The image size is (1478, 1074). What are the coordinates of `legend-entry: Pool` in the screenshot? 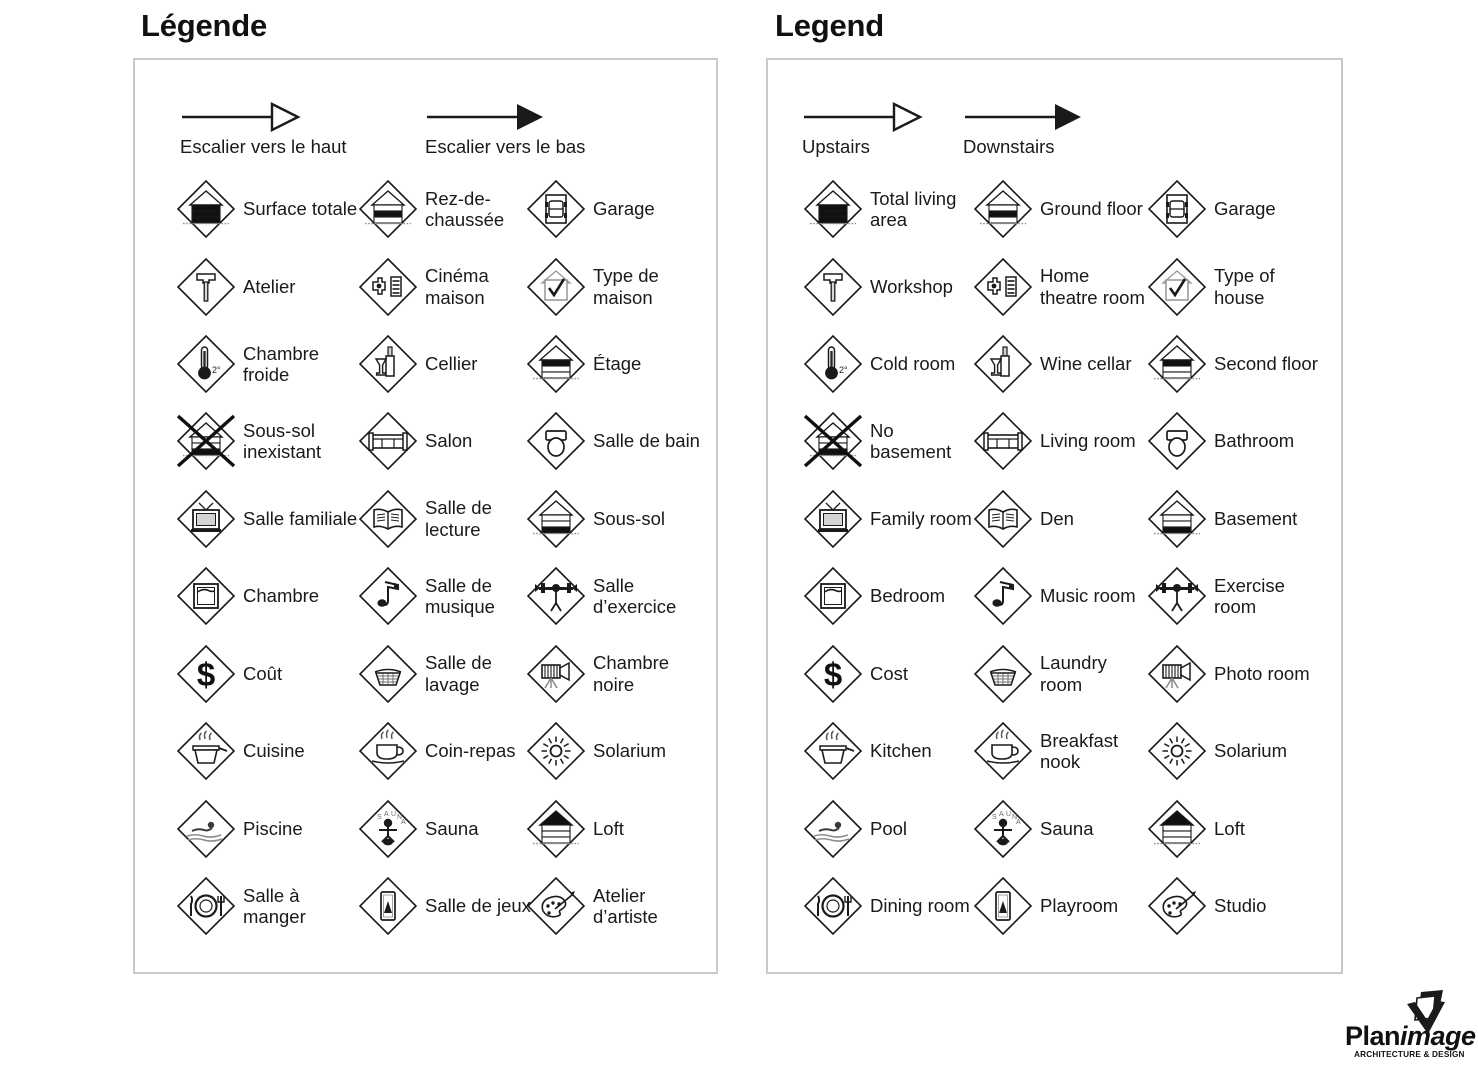 It's located at (890, 829).